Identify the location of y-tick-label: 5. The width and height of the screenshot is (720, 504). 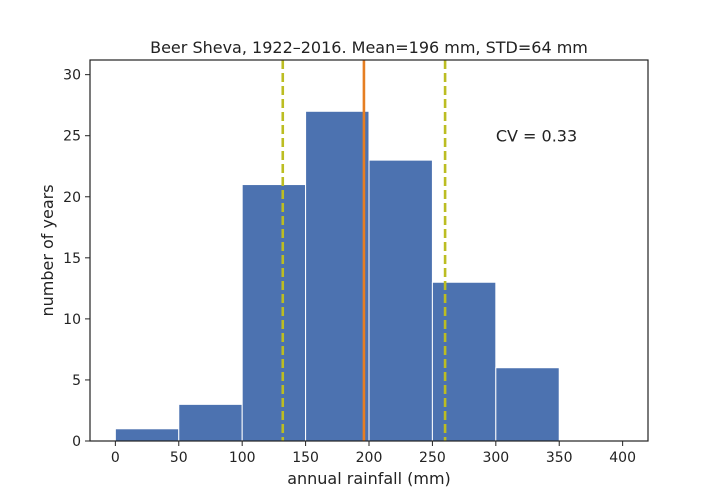
(76, 381).